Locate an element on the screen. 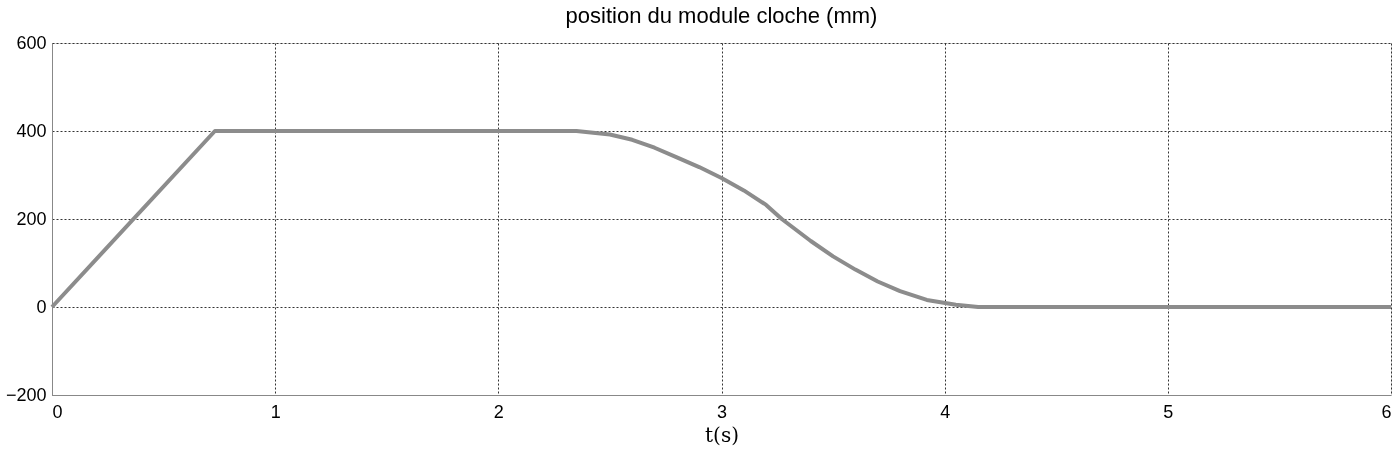  x-tick-label: 4 is located at coordinates (945, 411).